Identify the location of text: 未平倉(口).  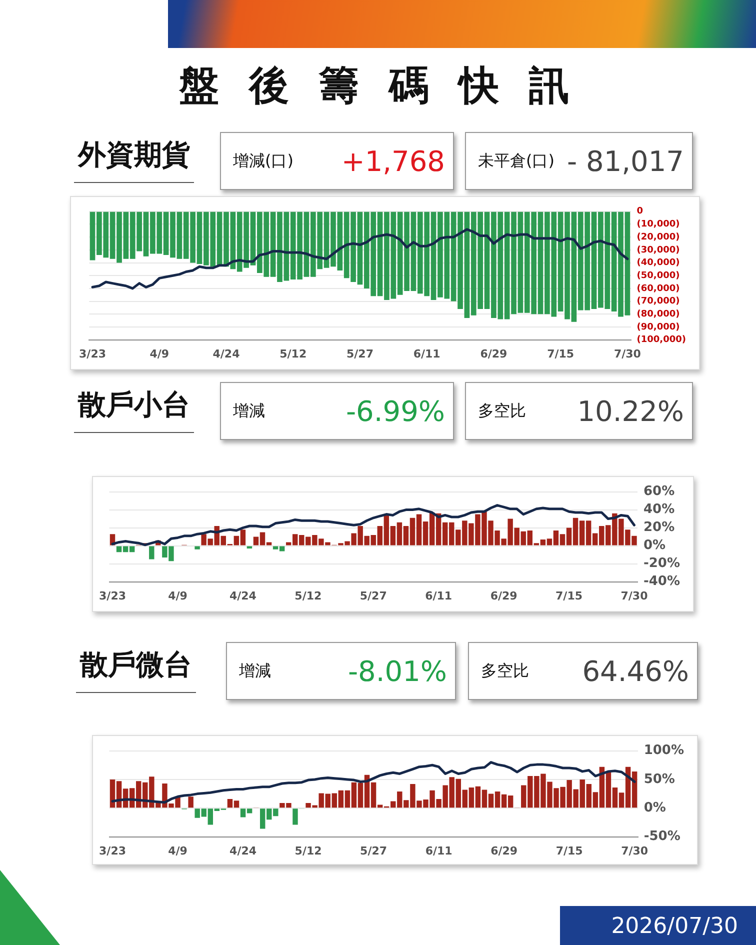
(516, 161).